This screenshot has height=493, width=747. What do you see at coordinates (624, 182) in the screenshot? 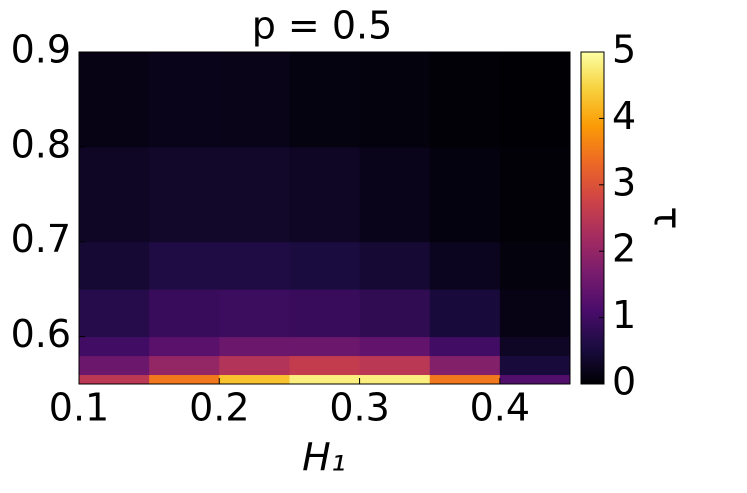
I see `colorbar-tick-label: 3` at bounding box center [624, 182].